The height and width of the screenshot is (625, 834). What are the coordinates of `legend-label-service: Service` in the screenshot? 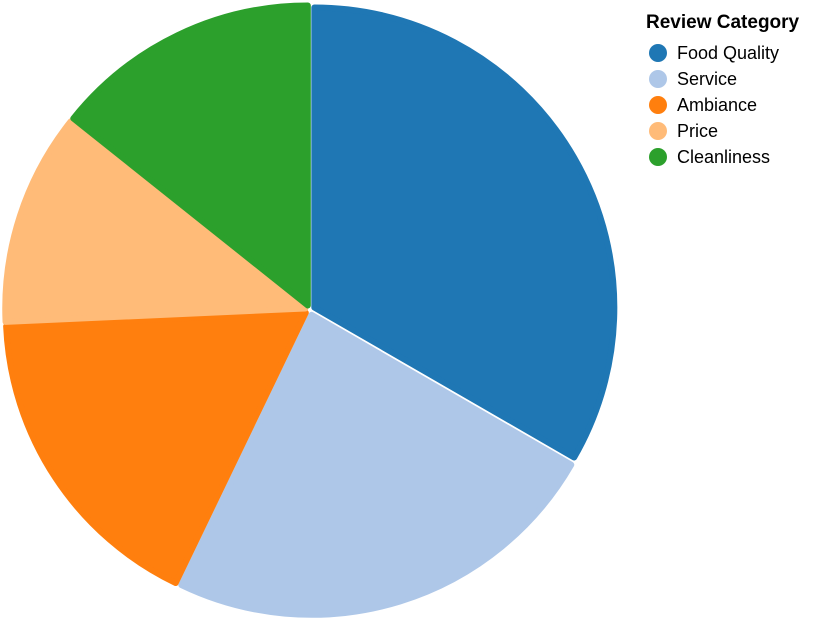 It's located at (707, 79).